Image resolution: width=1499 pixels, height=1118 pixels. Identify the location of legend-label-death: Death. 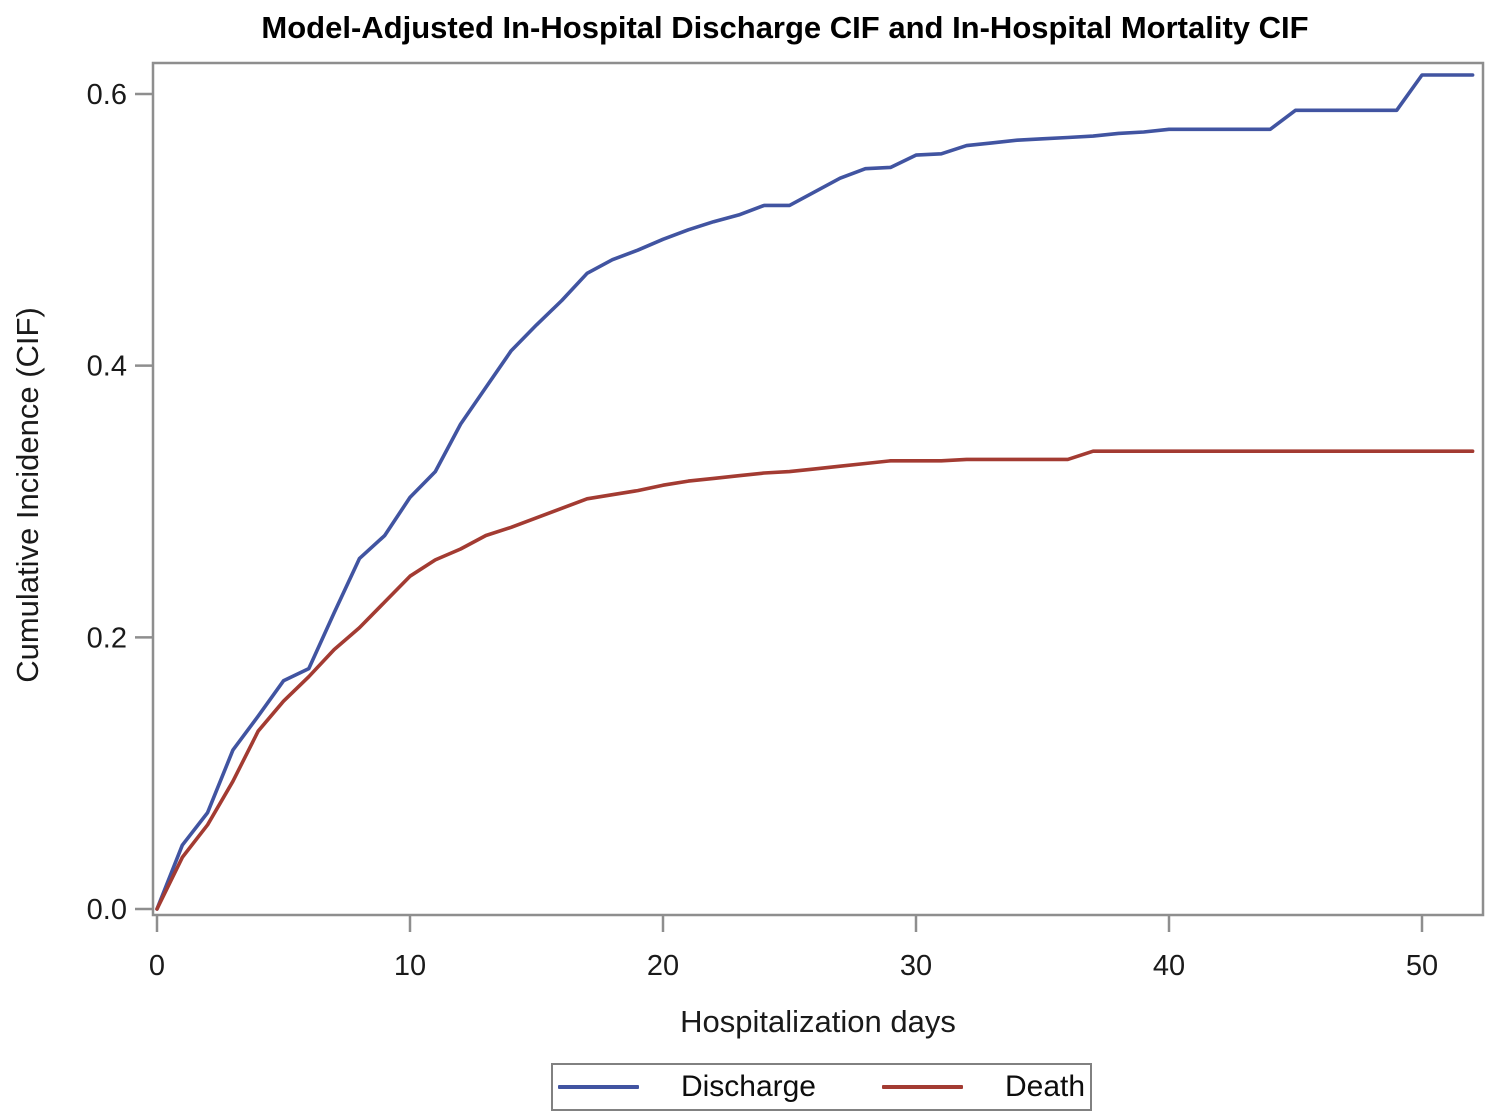
(1045, 1086).